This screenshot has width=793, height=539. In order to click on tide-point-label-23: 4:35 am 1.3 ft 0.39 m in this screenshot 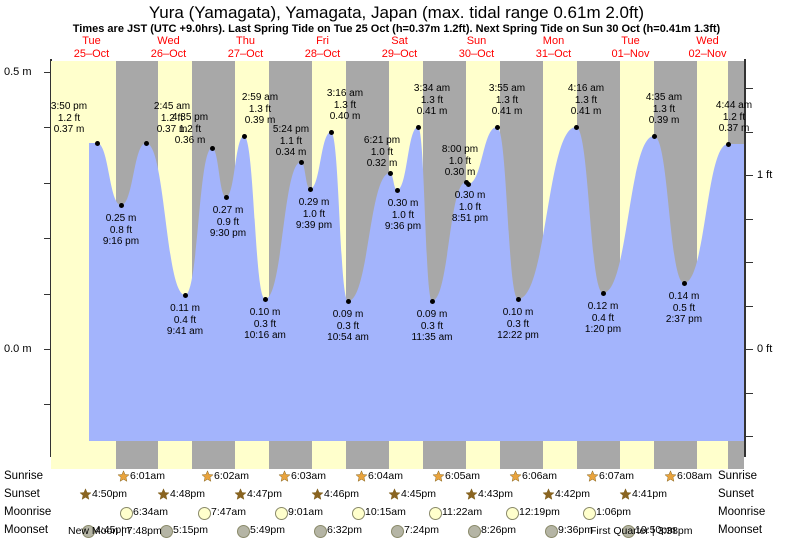, I will do `click(664, 109)`.